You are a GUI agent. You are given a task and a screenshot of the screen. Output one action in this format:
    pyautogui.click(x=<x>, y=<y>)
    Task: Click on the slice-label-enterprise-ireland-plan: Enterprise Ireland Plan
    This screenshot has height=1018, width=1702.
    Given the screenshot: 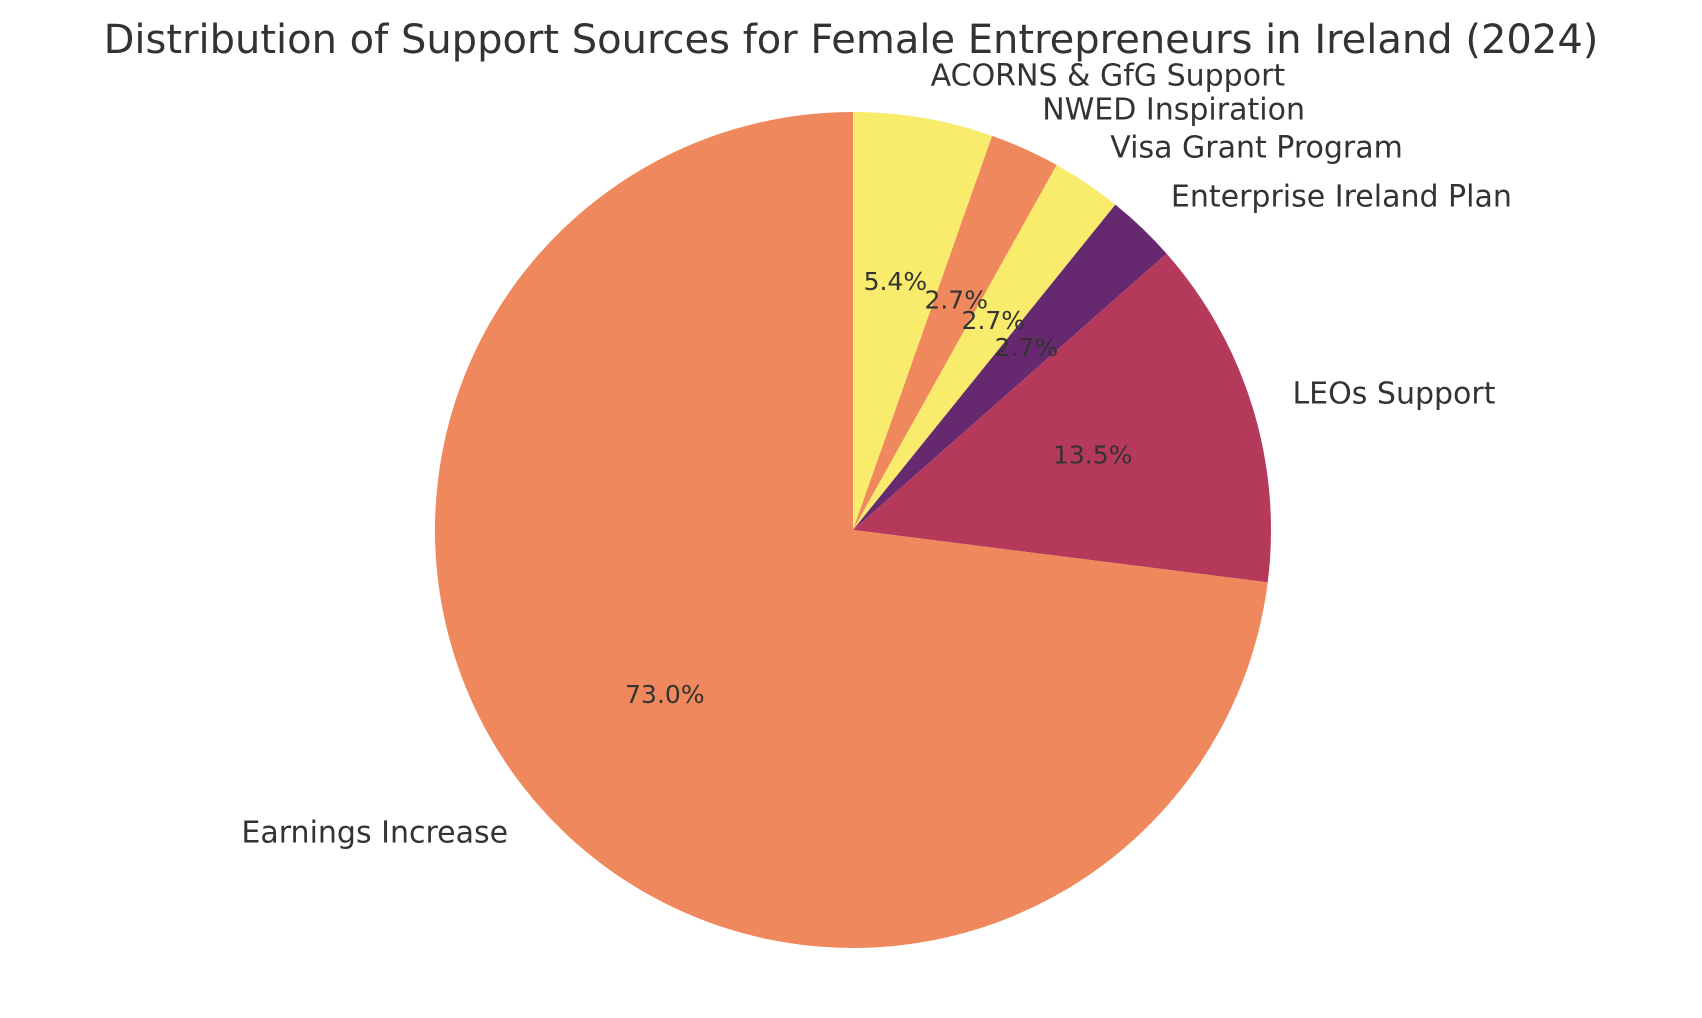 What is the action you would take?
    pyautogui.click(x=1341, y=196)
    